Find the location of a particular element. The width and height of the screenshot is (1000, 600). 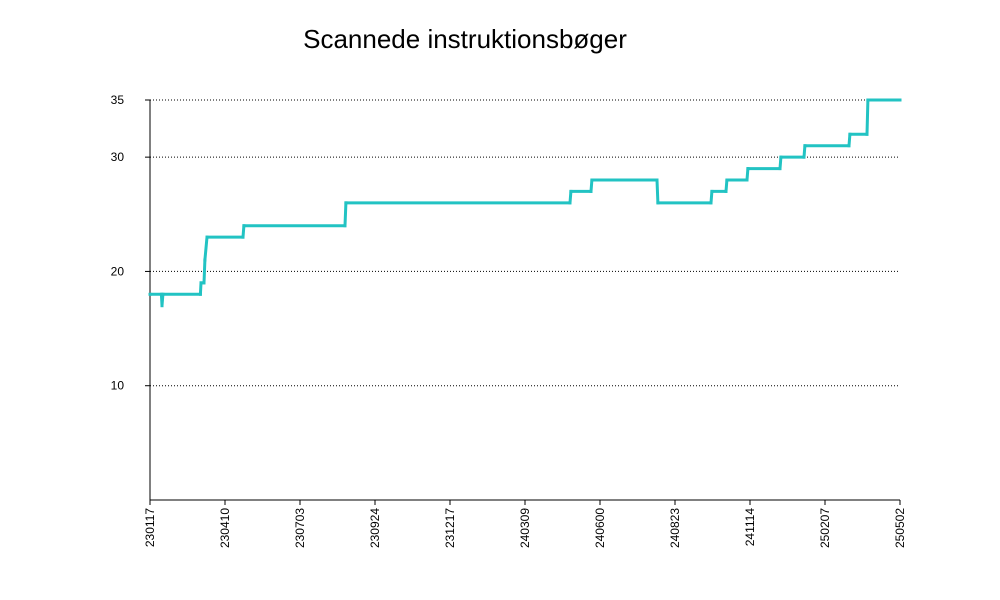

xtick-label-250502: 250502 is located at coordinates (900, 528).